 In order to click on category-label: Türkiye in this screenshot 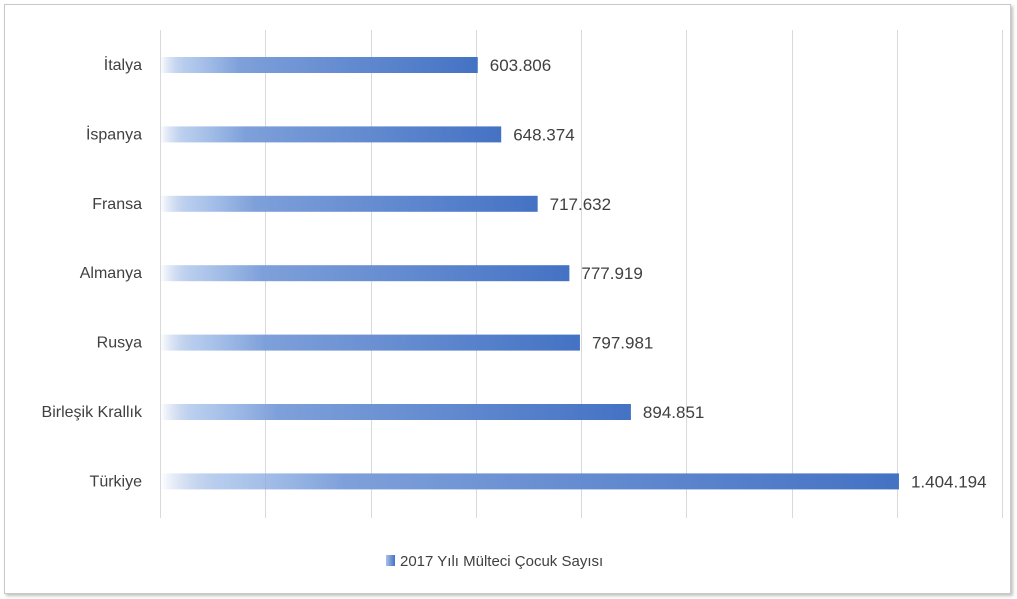, I will do `click(116, 481)`.